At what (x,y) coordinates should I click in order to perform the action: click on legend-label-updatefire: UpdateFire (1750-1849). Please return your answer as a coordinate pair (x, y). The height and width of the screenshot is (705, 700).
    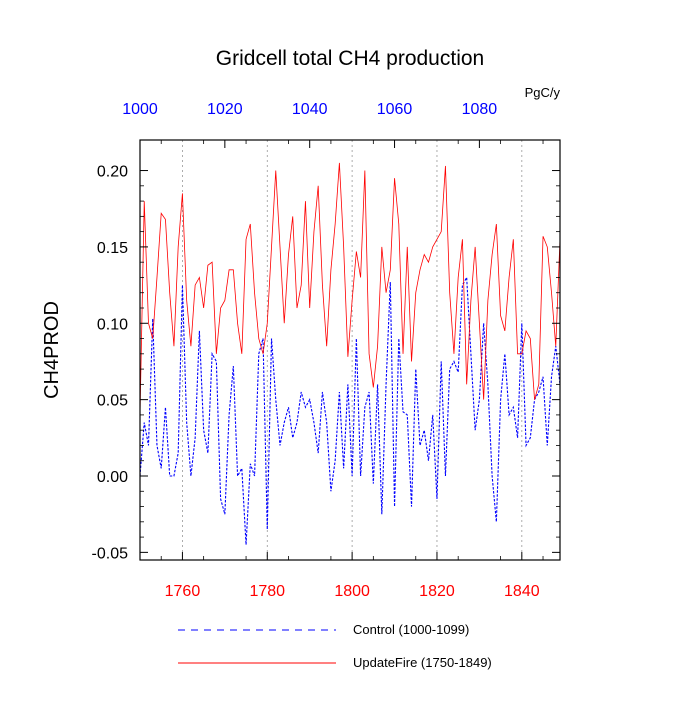
    Looking at the image, I should click on (422, 662).